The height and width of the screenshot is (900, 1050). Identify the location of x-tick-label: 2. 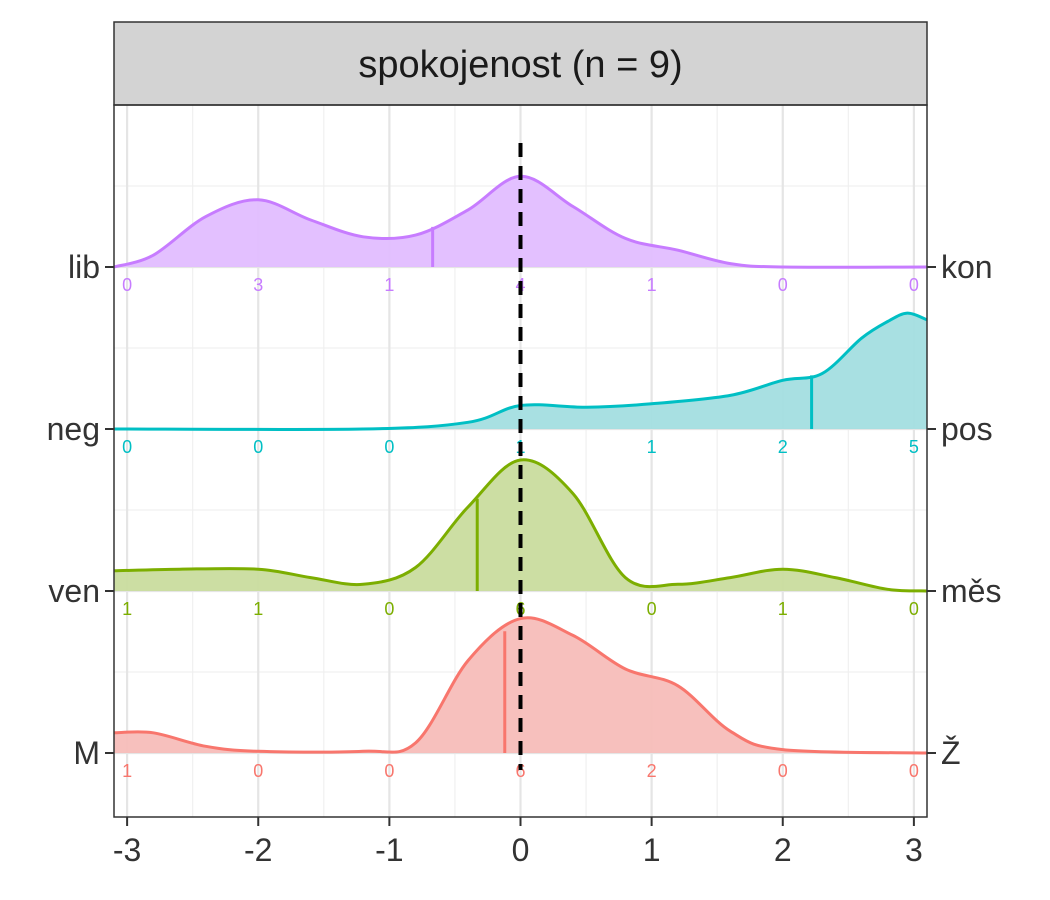
(783, 850).